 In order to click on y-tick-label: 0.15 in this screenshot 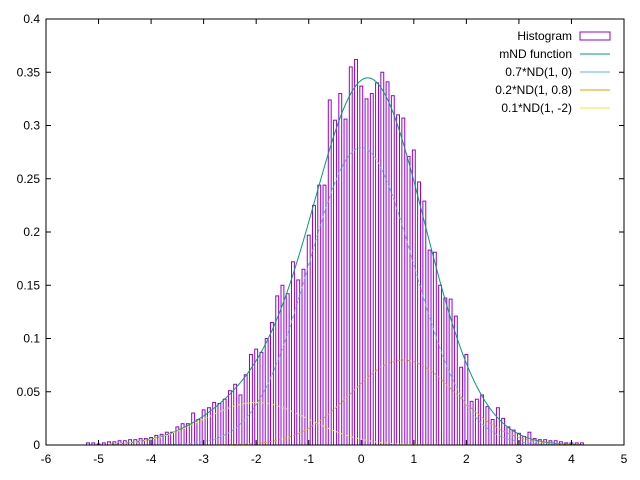, I will do `click(29, 285)`.